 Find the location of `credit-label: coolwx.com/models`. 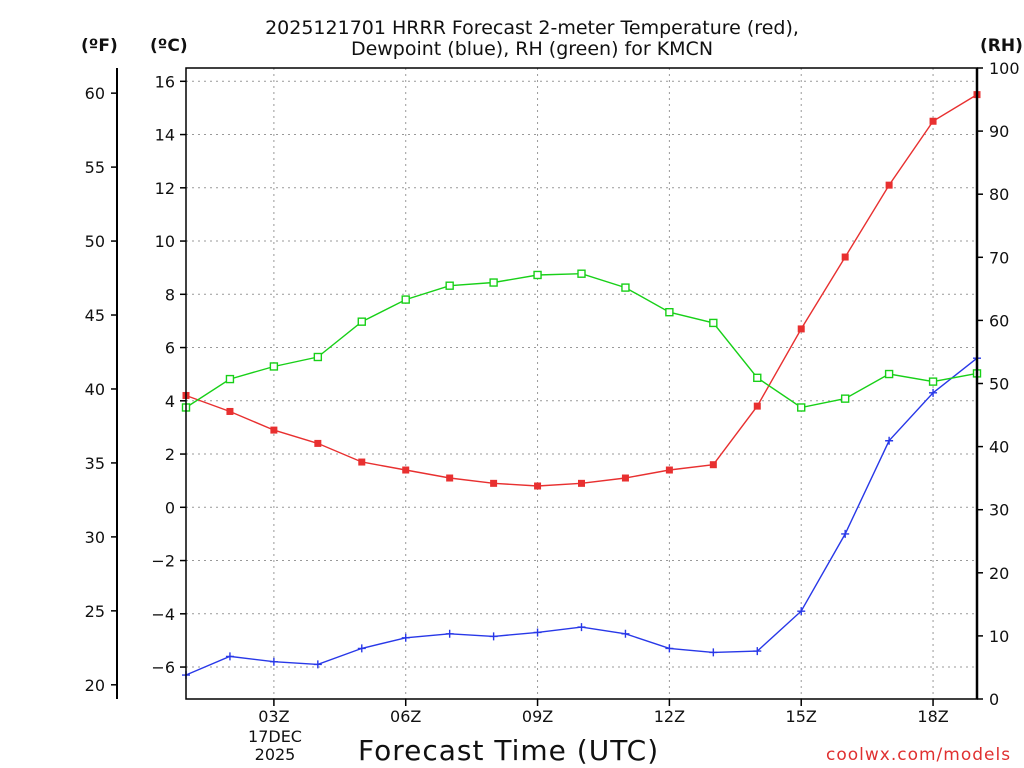

credit-label: coolwx.com/models is located at coordinates (919, 755).